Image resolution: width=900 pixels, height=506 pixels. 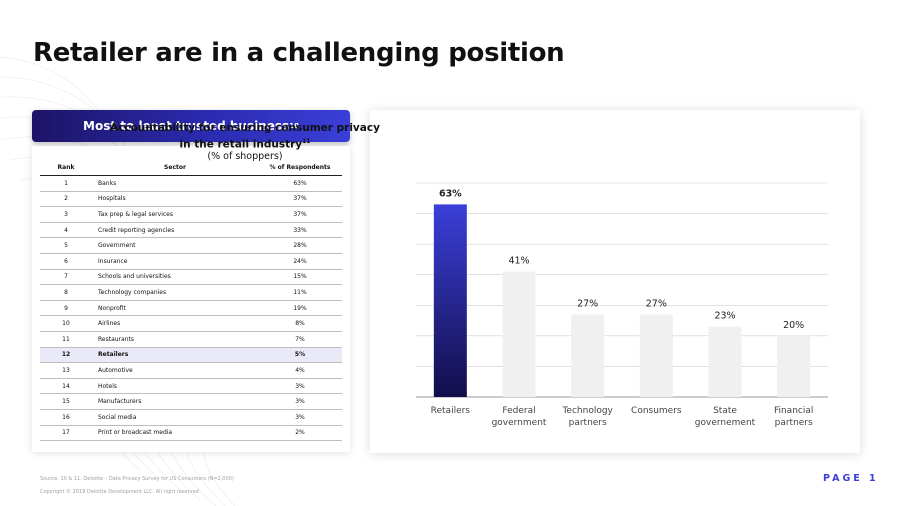 What do you see at coordinates (175, 230) in the screenshot?
I see `cell-sector: Credit reporting agencies` at bounding box center [175, 230].